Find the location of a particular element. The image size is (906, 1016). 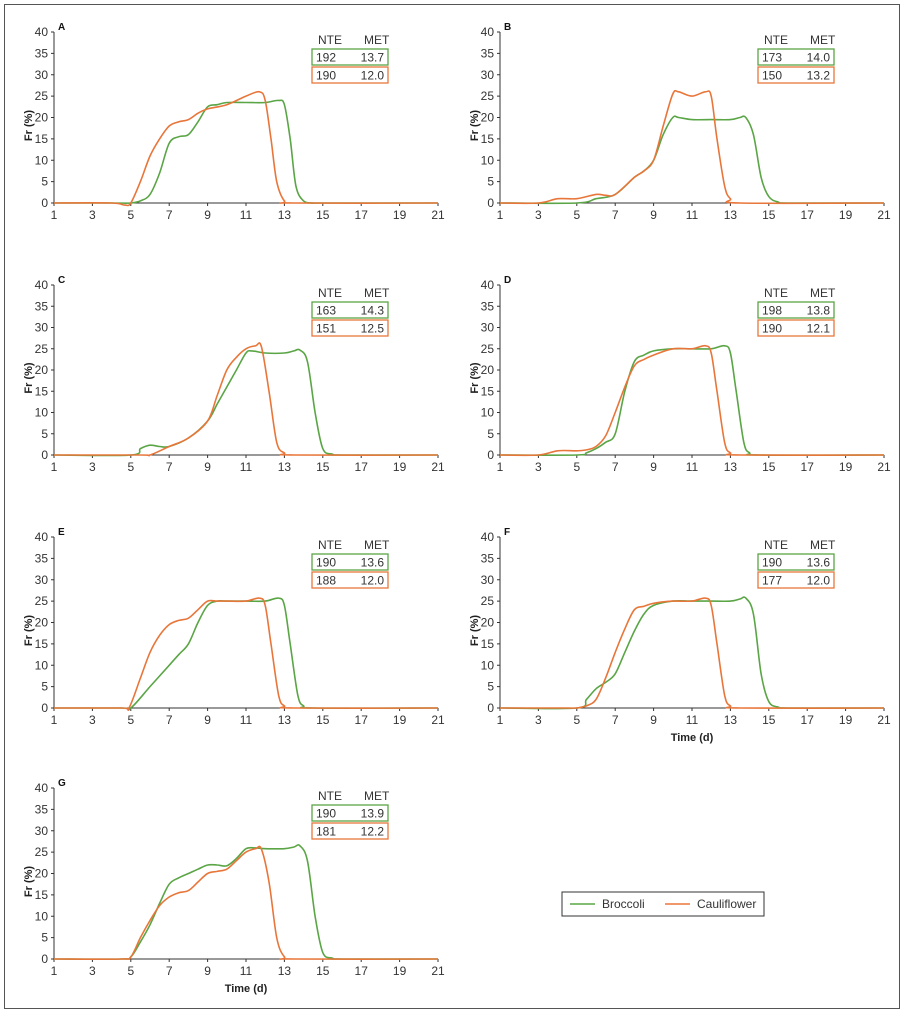

x-tick-label: 9 is located at coordinates (207, 971).